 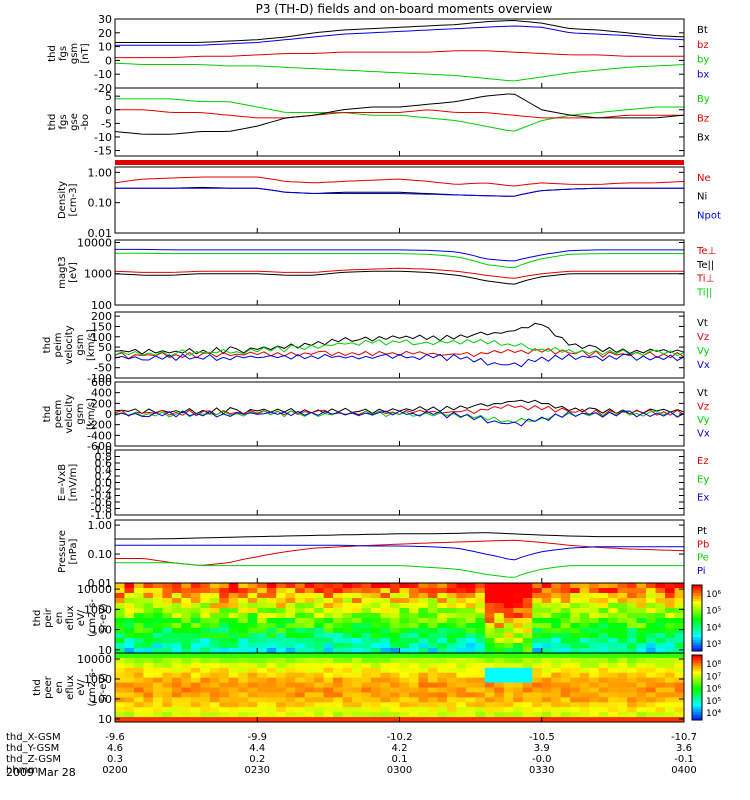 I want to click on series-Pb-line, so click(x=400, y=552).